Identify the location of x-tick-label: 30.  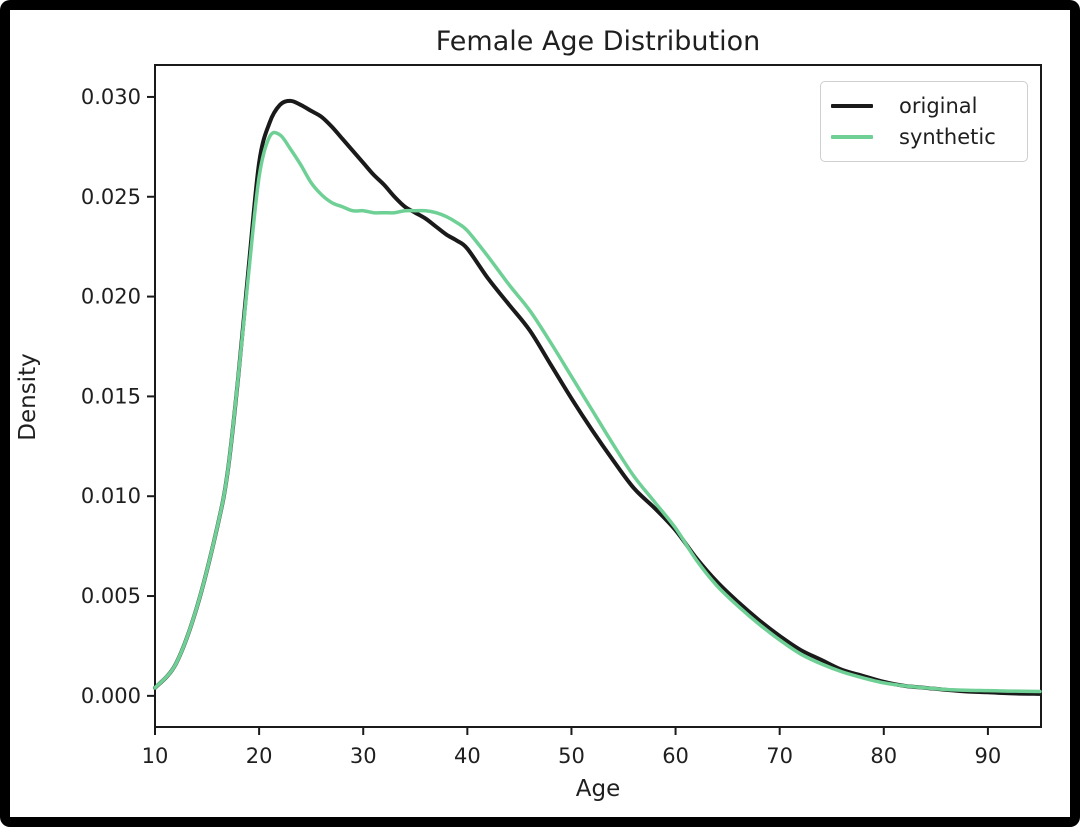
(363, 756).